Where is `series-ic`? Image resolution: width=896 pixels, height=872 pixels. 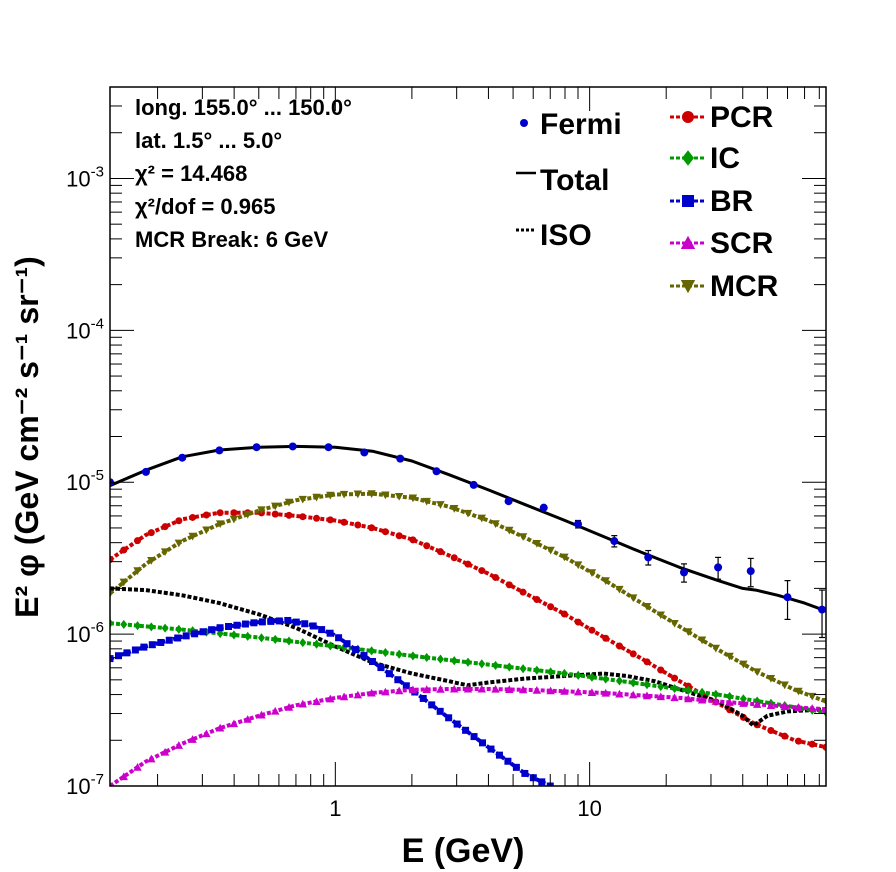 series-ic is located at coordinates (468, 667).